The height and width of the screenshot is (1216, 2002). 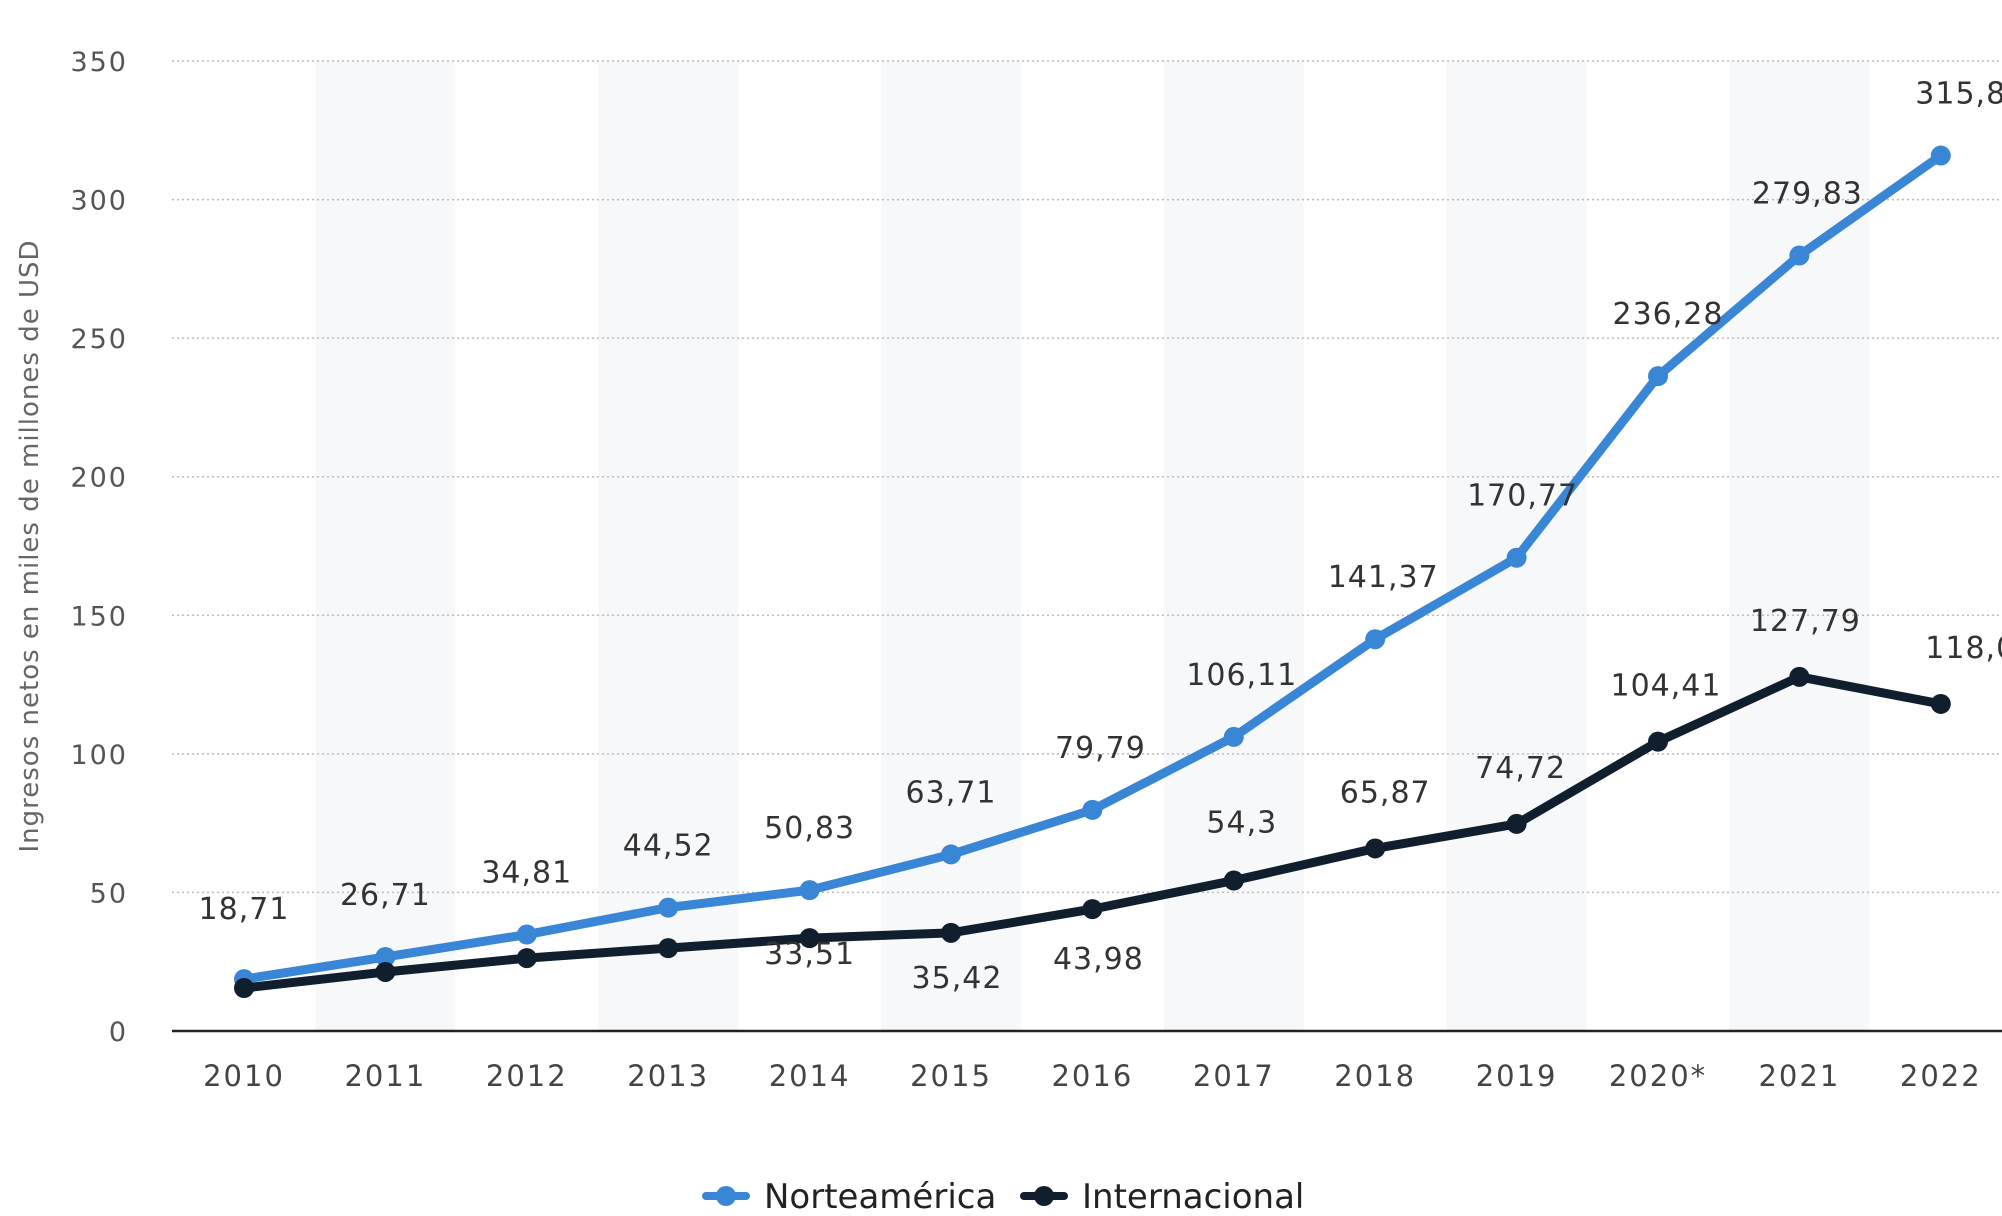 What do you see at coordinates (99, 547) in the screenshot?
I see `y-axis-ticks: 0 50 100 150 200 250 300 350` at bounding box center [99, 547].